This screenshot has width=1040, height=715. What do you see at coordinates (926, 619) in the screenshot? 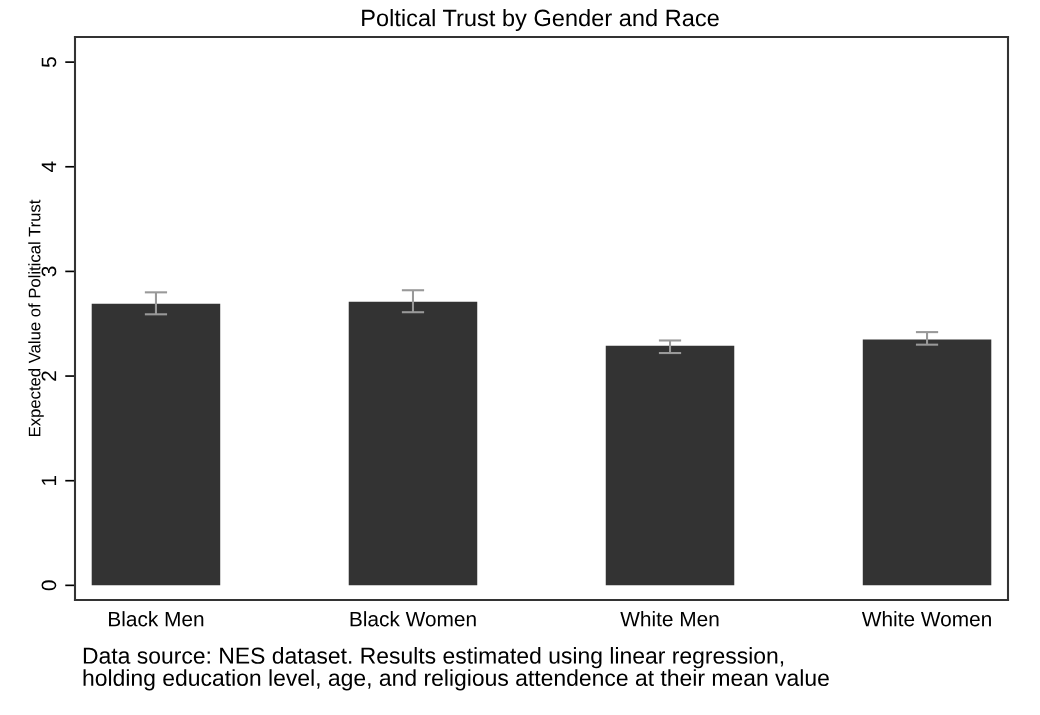
I see `x-tick-label: White Women` at bounding box center [926, 619].